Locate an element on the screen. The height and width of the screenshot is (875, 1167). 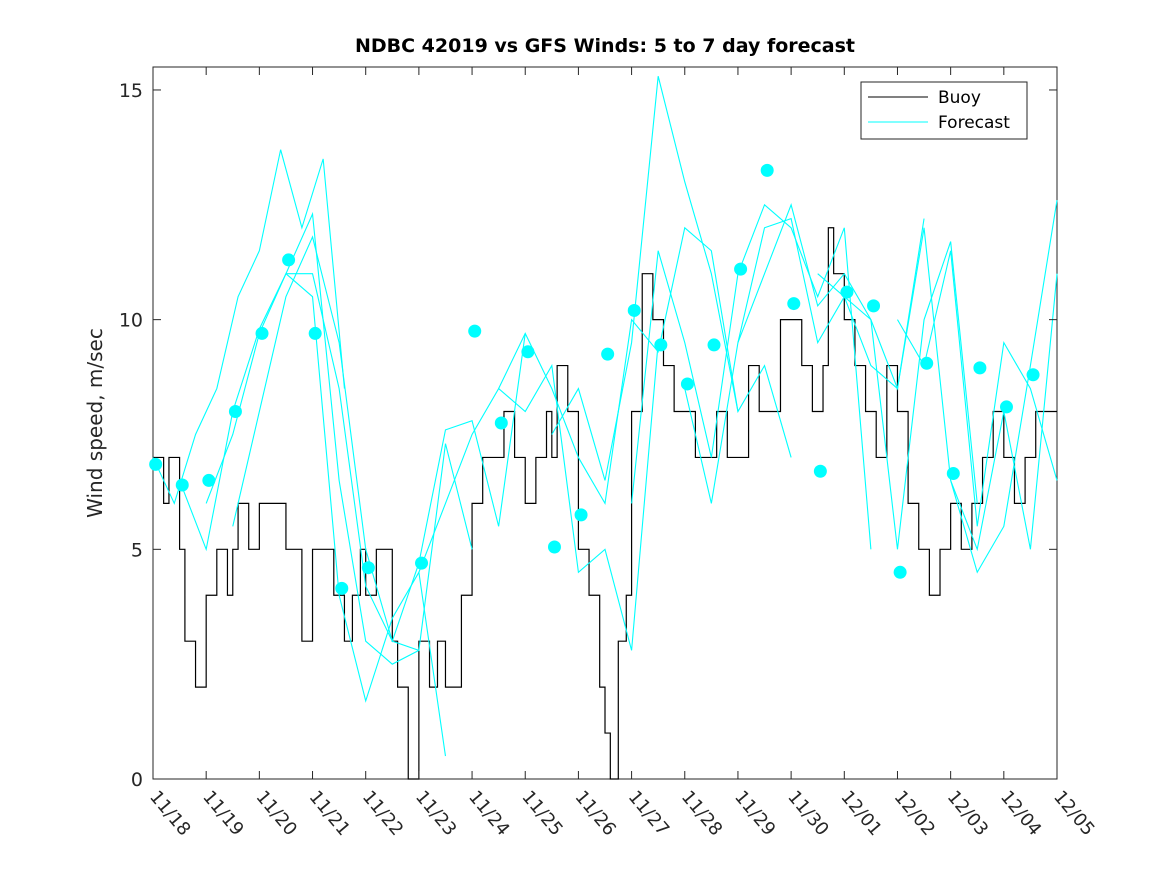
legend: Buoy Forecast is located at coordinates (944, 110).